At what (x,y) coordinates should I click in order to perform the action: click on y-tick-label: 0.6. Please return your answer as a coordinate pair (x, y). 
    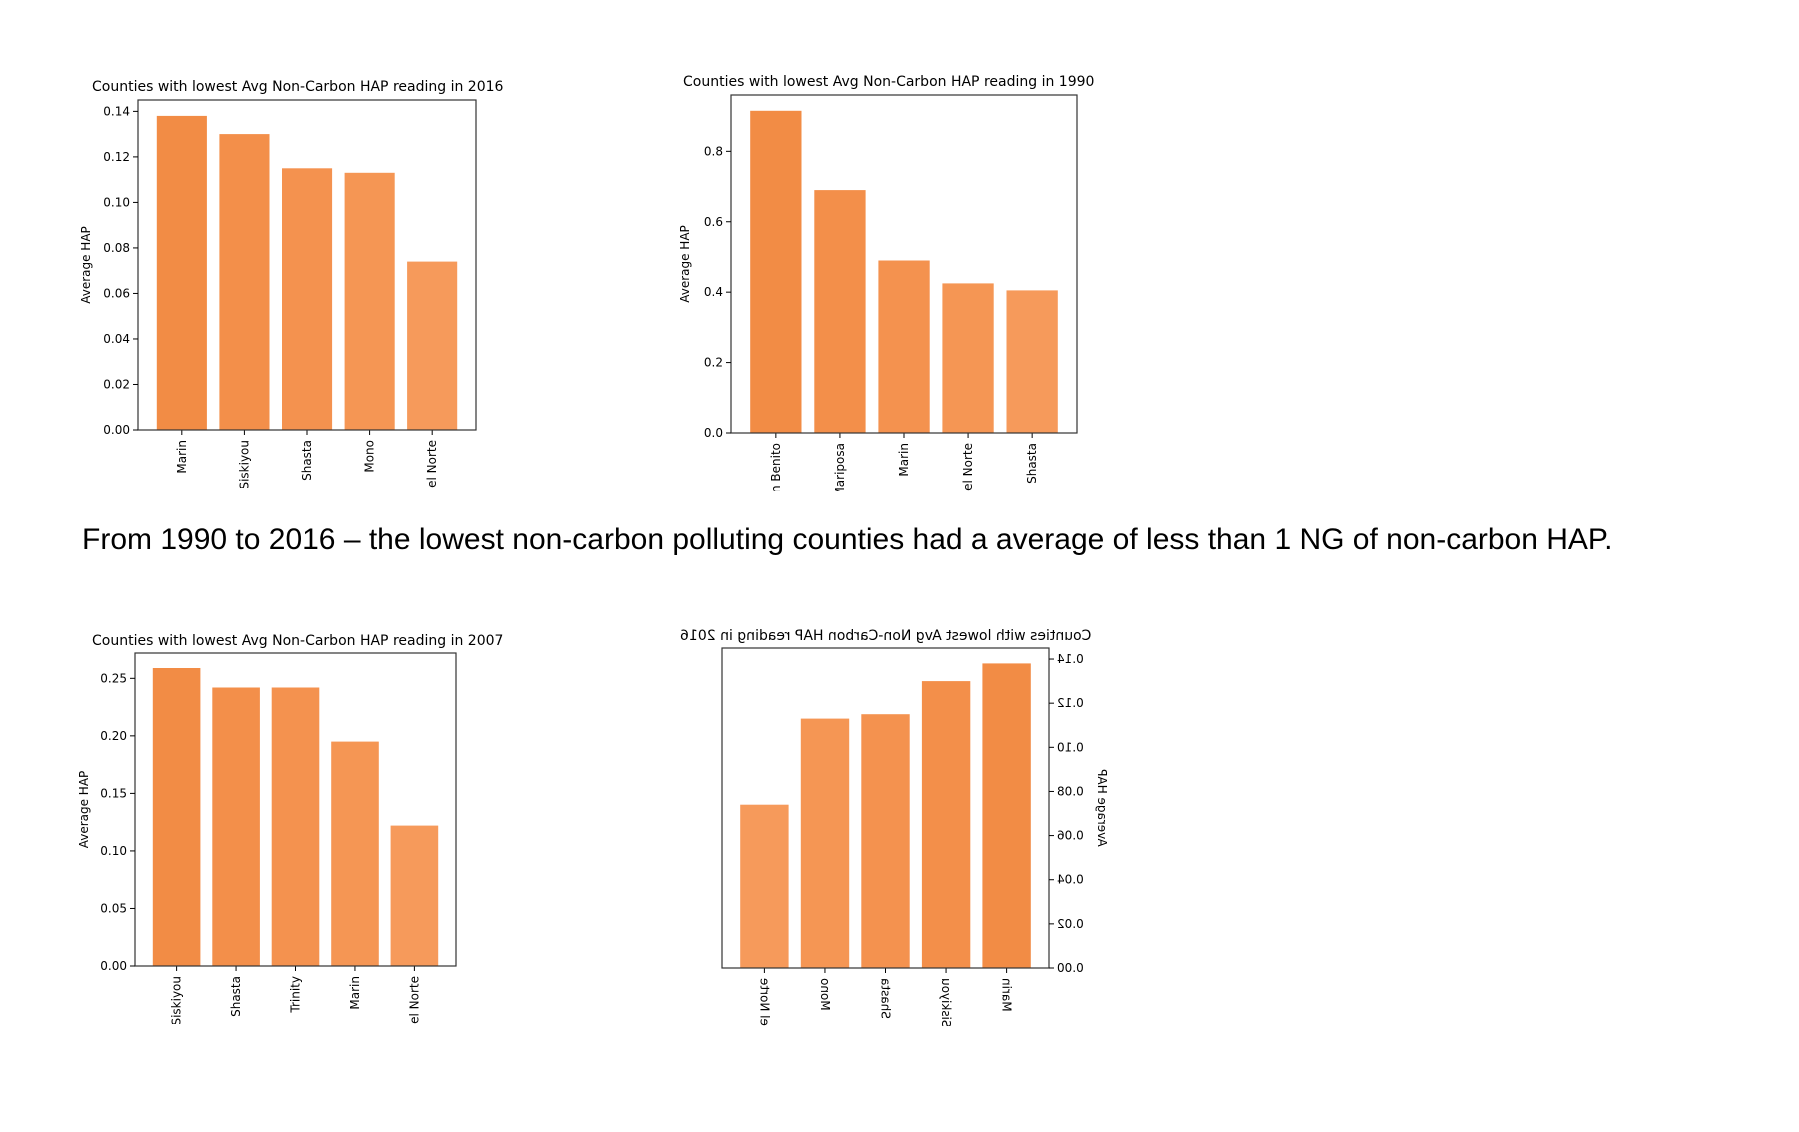
    Looking at the image, I should click on (713, 222).